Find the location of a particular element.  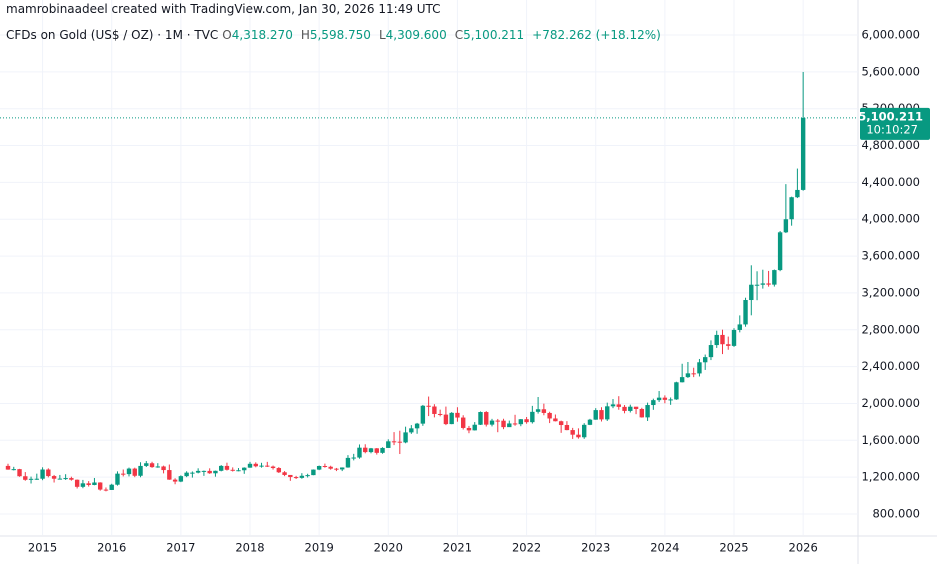

ohlc-value: 5,598.750 is located at coordinates (340, 35).